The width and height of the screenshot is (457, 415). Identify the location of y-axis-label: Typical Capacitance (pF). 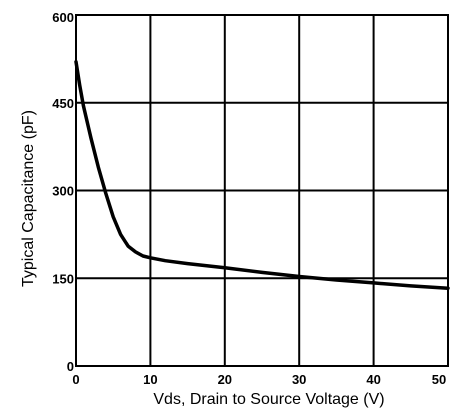
(28, 198).